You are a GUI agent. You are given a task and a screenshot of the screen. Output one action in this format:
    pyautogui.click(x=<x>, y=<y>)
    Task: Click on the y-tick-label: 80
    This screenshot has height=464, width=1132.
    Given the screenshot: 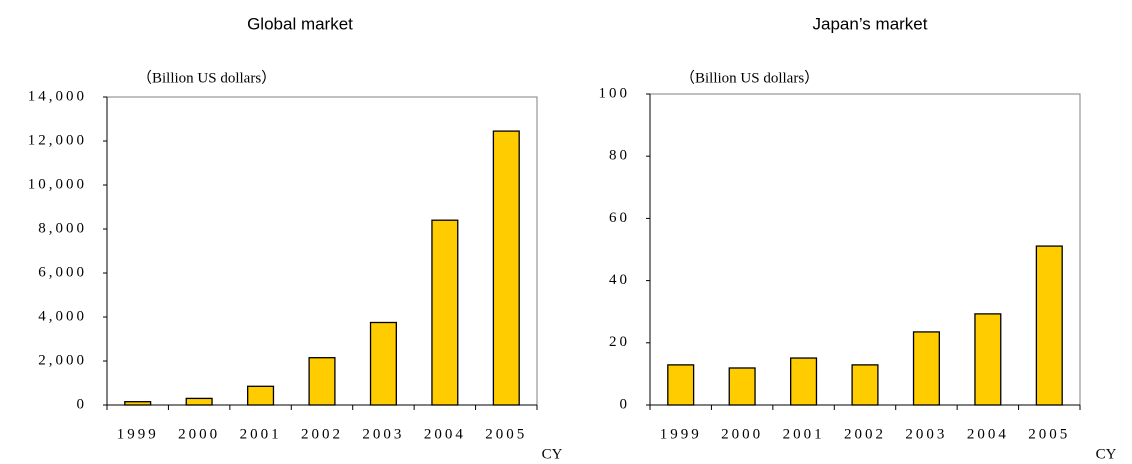 What is the action you would take?
    pyautogui.click(x=619, y=156)
    